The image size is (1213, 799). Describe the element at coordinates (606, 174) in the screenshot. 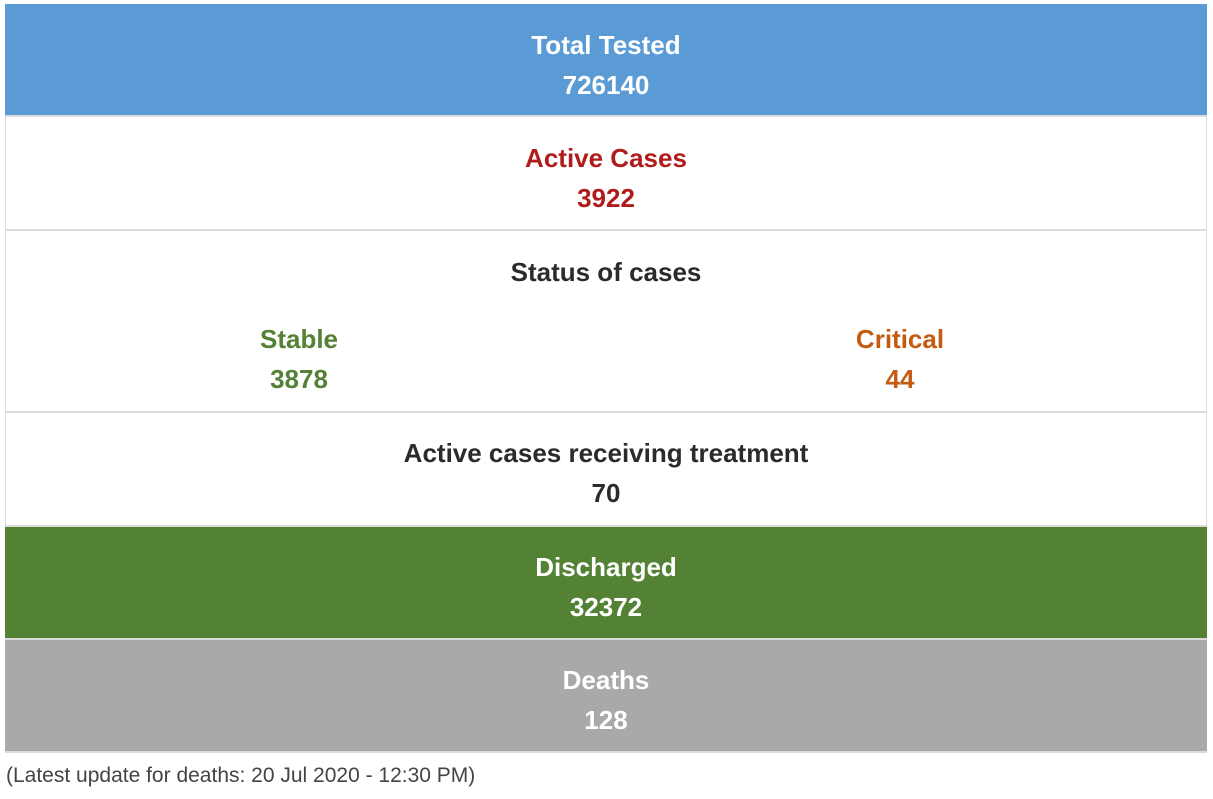

I see `active-cases-row: Active Cases 3922` at that location.